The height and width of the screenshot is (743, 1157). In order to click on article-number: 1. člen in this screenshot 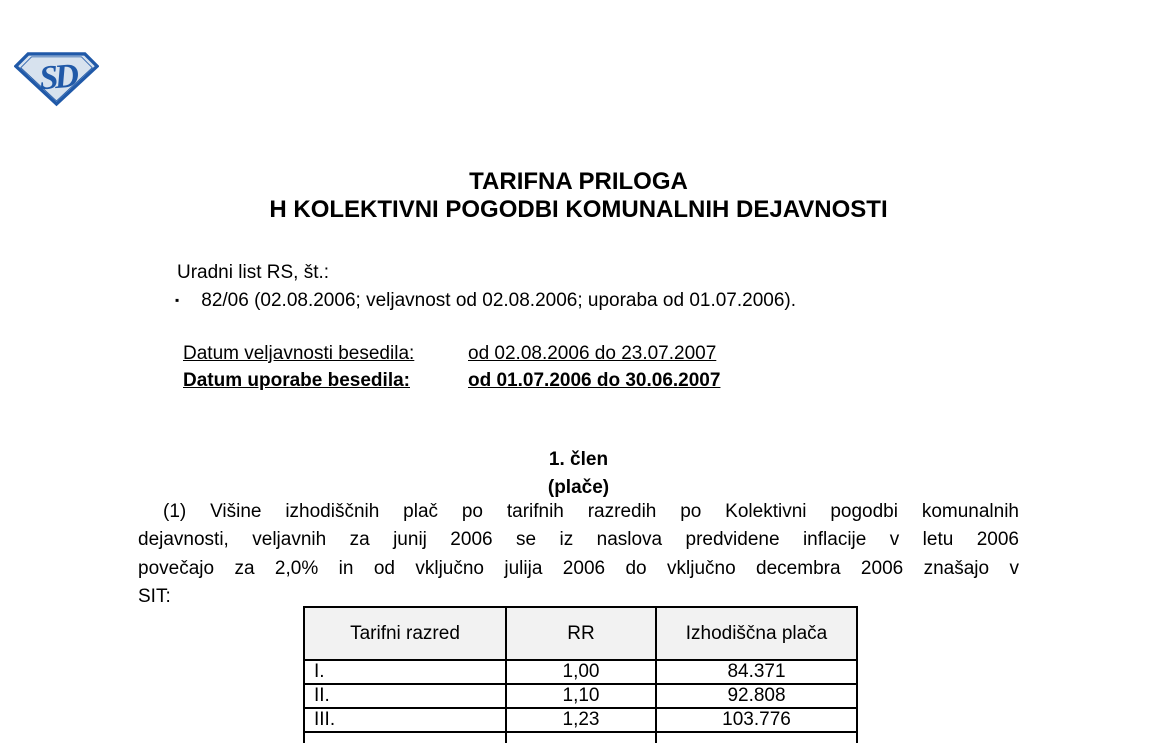, I will do `click(578, 459)`.